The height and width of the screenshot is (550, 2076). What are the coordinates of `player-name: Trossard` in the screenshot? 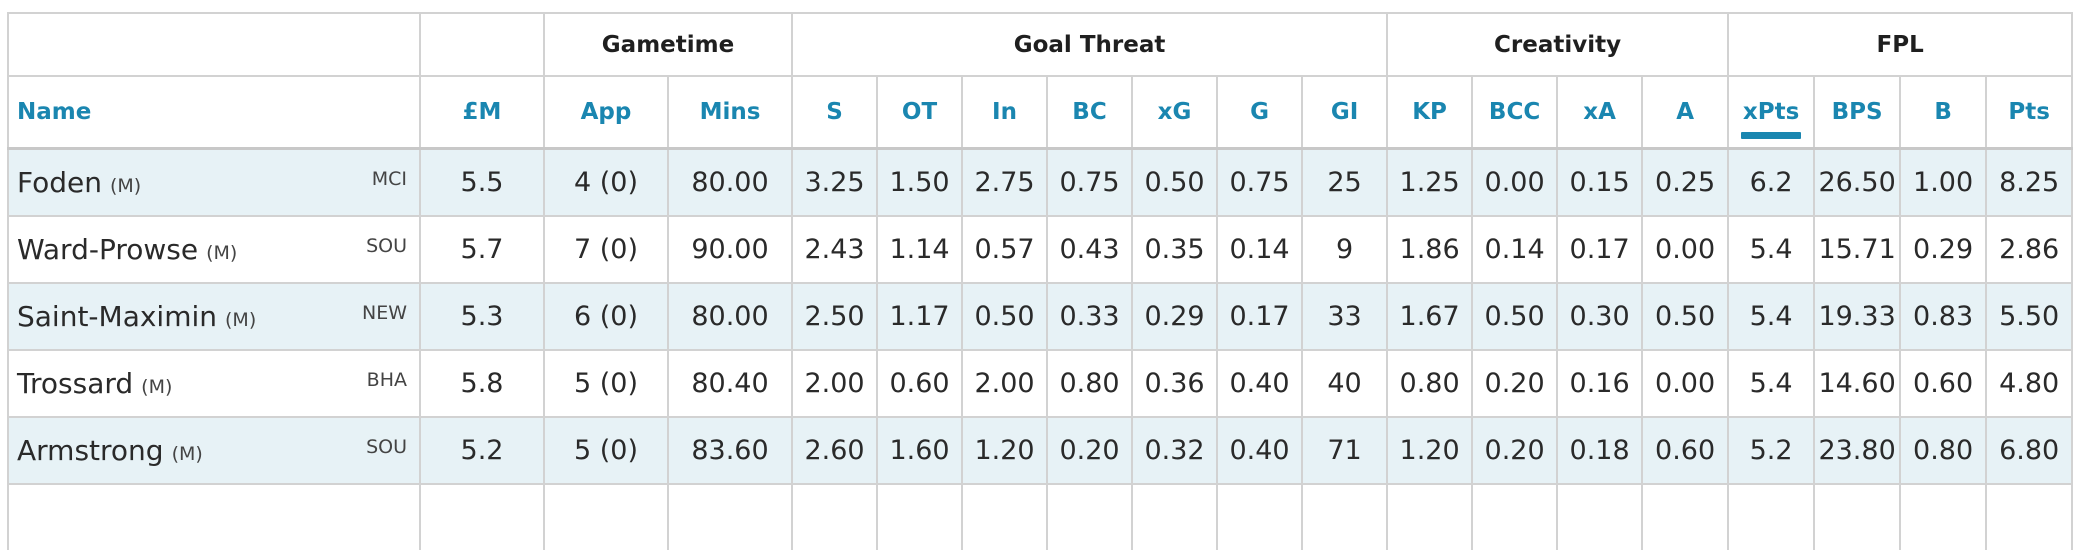 It's located at (75, 383).